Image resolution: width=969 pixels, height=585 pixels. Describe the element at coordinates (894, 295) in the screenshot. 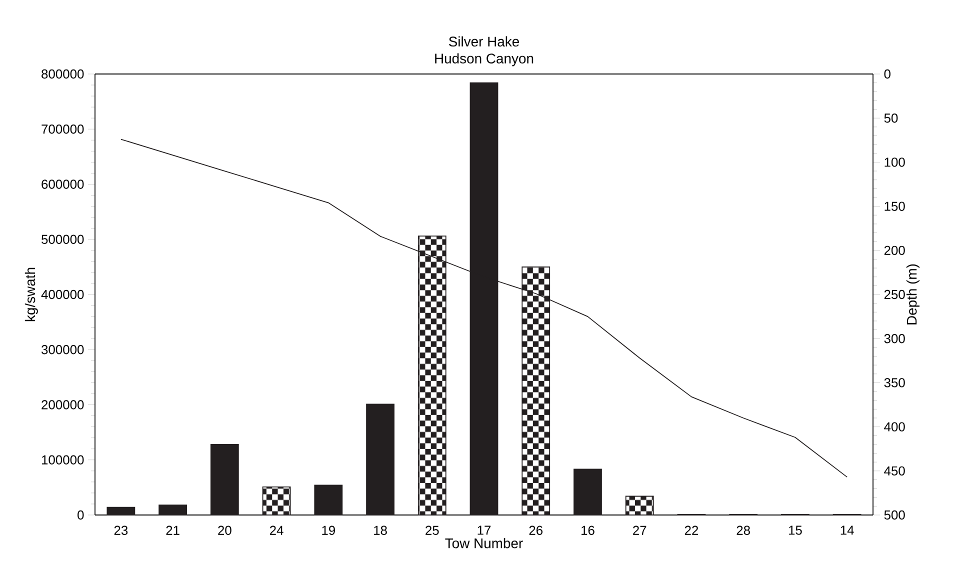

I see `y2-tick-label: 250` at that location.